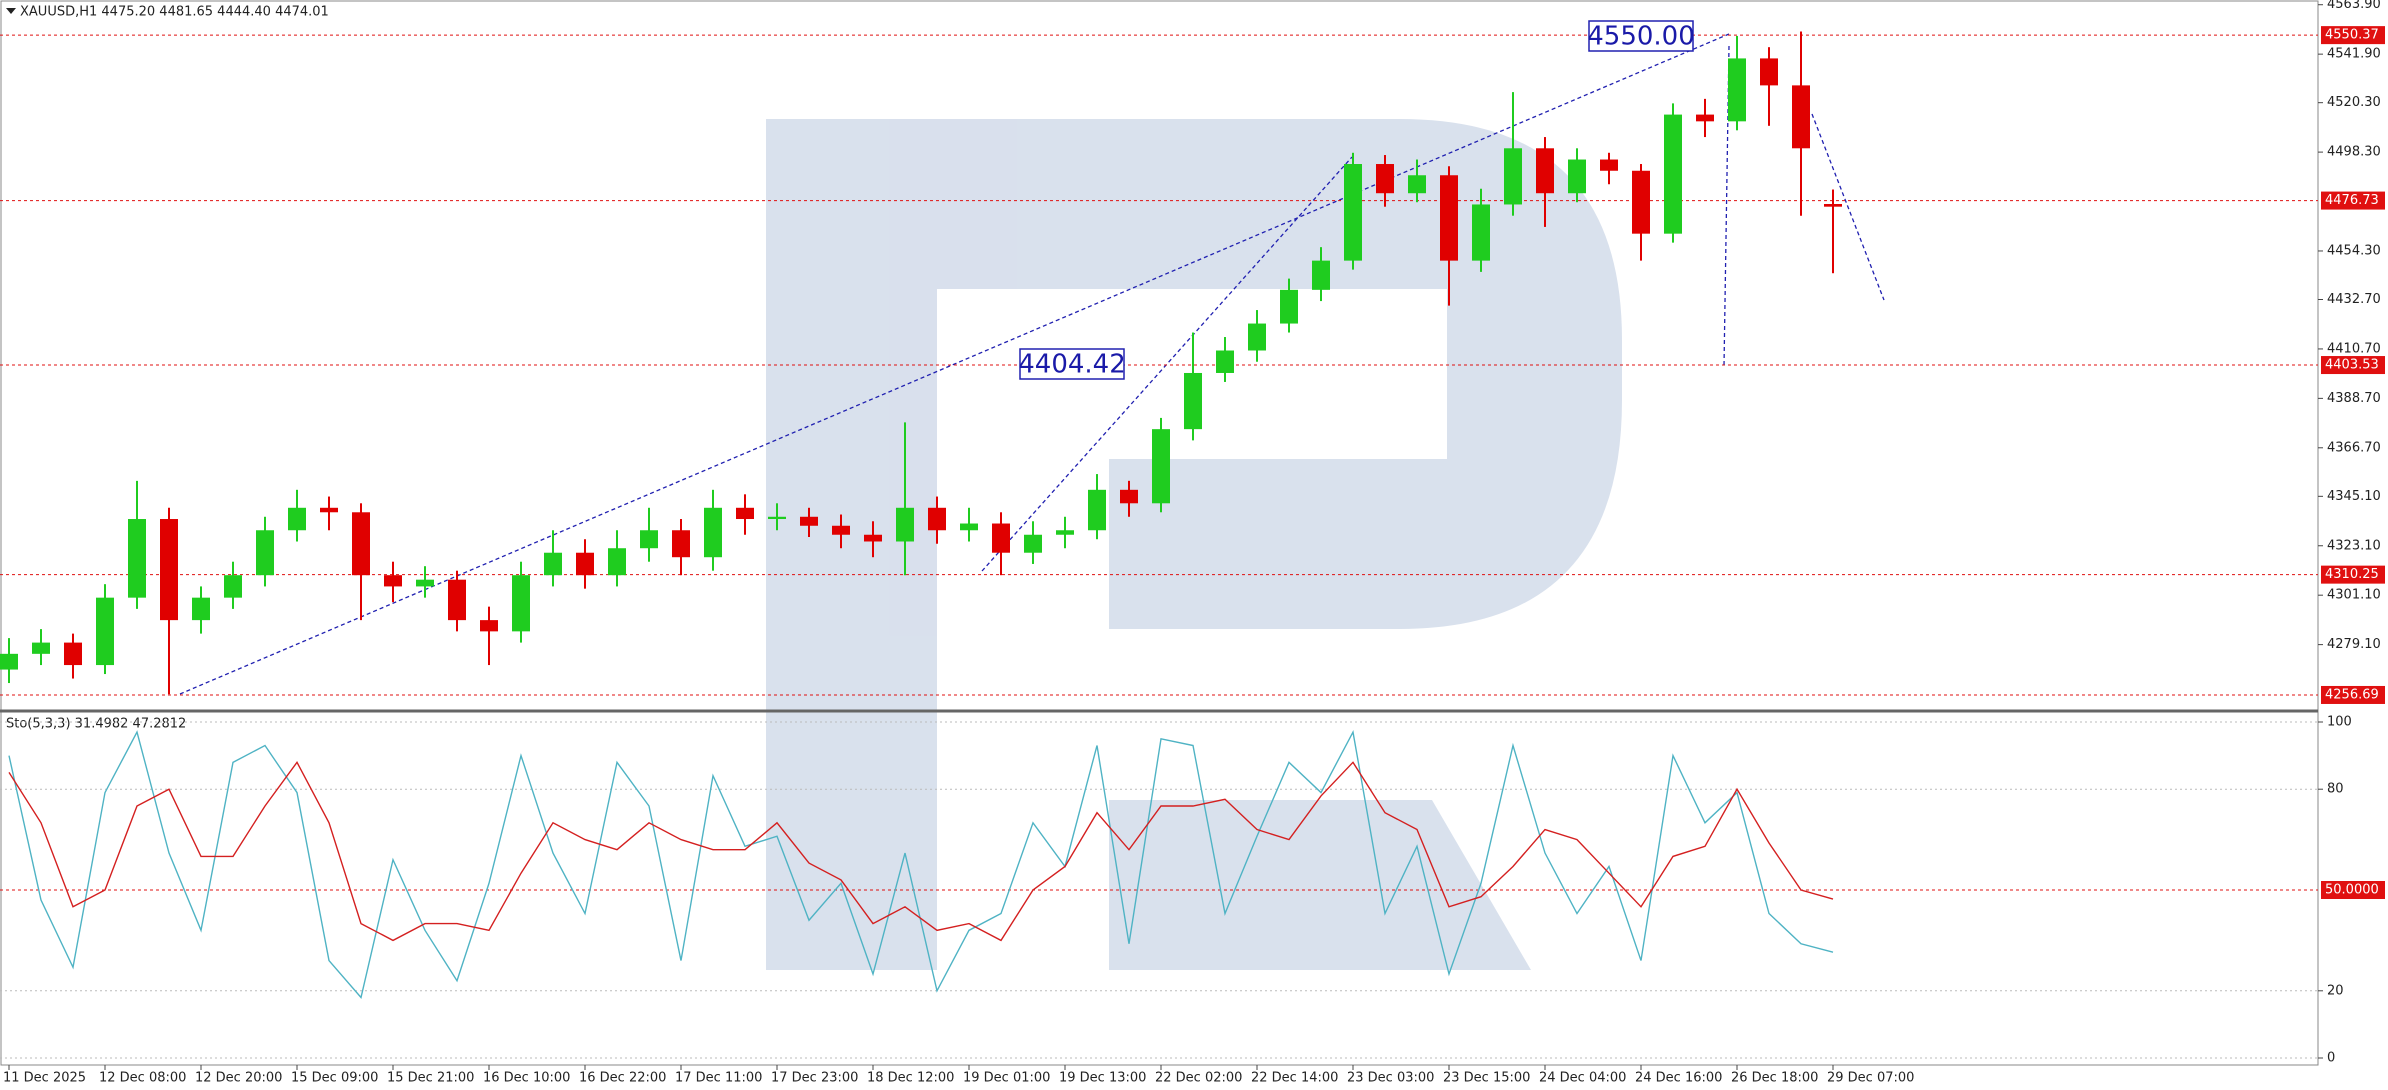 This screenshot has height=1090, width=2388. Describe the element at coordinates (1390, 1078) in the screenshot. I see `x-tick-label: 23 Dec 03:00` at that location.